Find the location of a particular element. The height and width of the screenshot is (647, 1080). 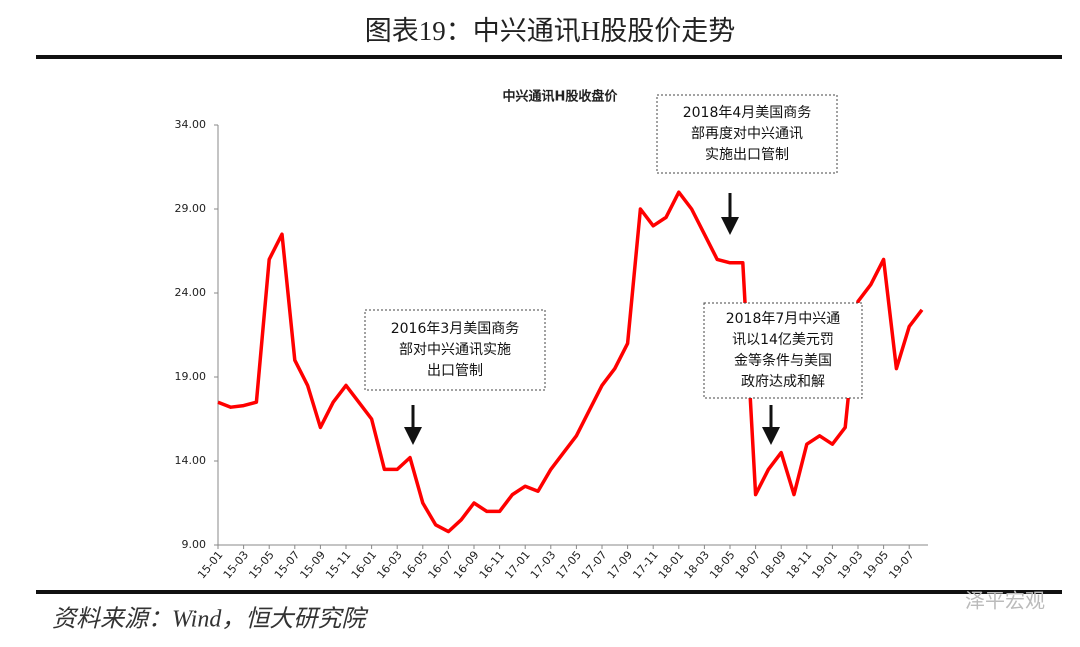

x-tick-label: 16-07 is located at coordinates (440, 565).